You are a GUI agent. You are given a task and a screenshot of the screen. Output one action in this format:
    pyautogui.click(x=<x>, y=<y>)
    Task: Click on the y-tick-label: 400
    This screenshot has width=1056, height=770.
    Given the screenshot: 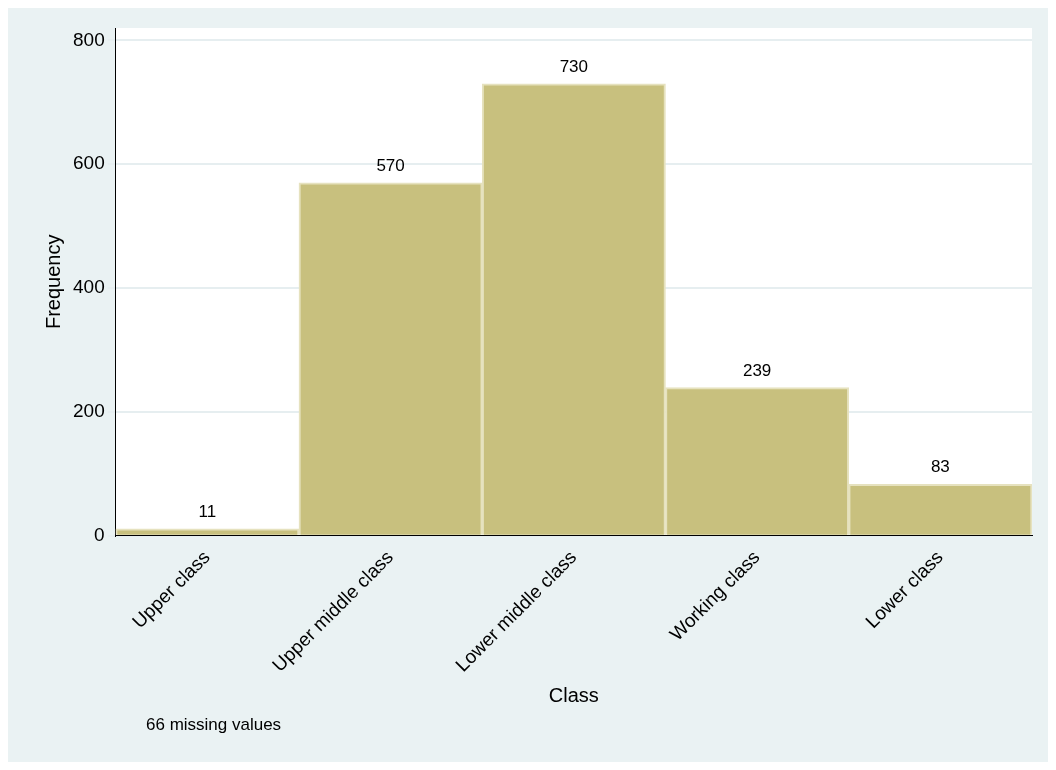 What is the action you would take?
    pyautogui.click(x=89, y=287)
    